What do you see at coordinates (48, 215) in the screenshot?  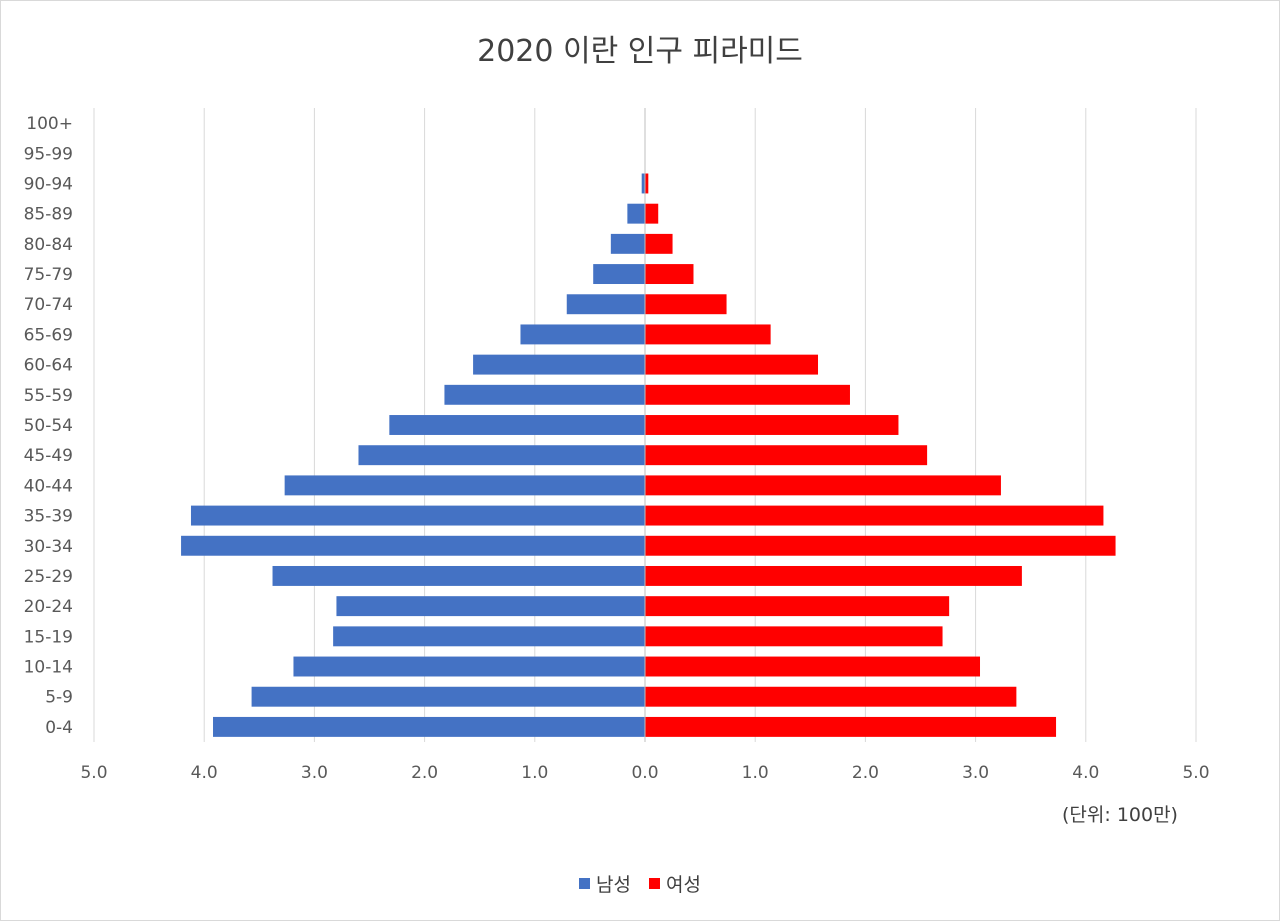 I see `y-tick-label: 85-89` at bounding box center [48, 215].